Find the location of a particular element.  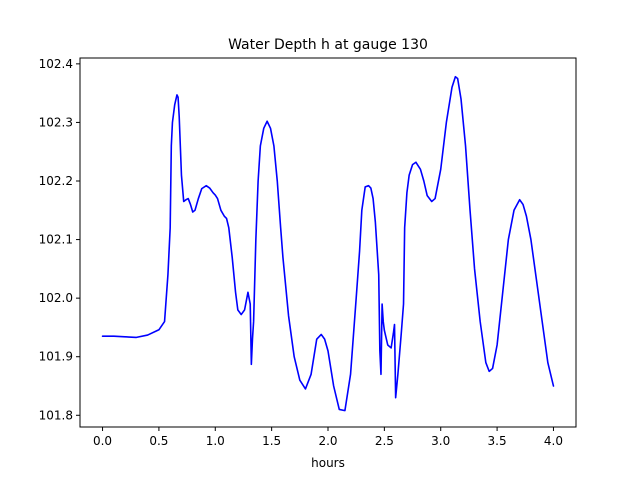

chart-title: Water Depth h at gauge 130 is located at coordinates (328, 45).